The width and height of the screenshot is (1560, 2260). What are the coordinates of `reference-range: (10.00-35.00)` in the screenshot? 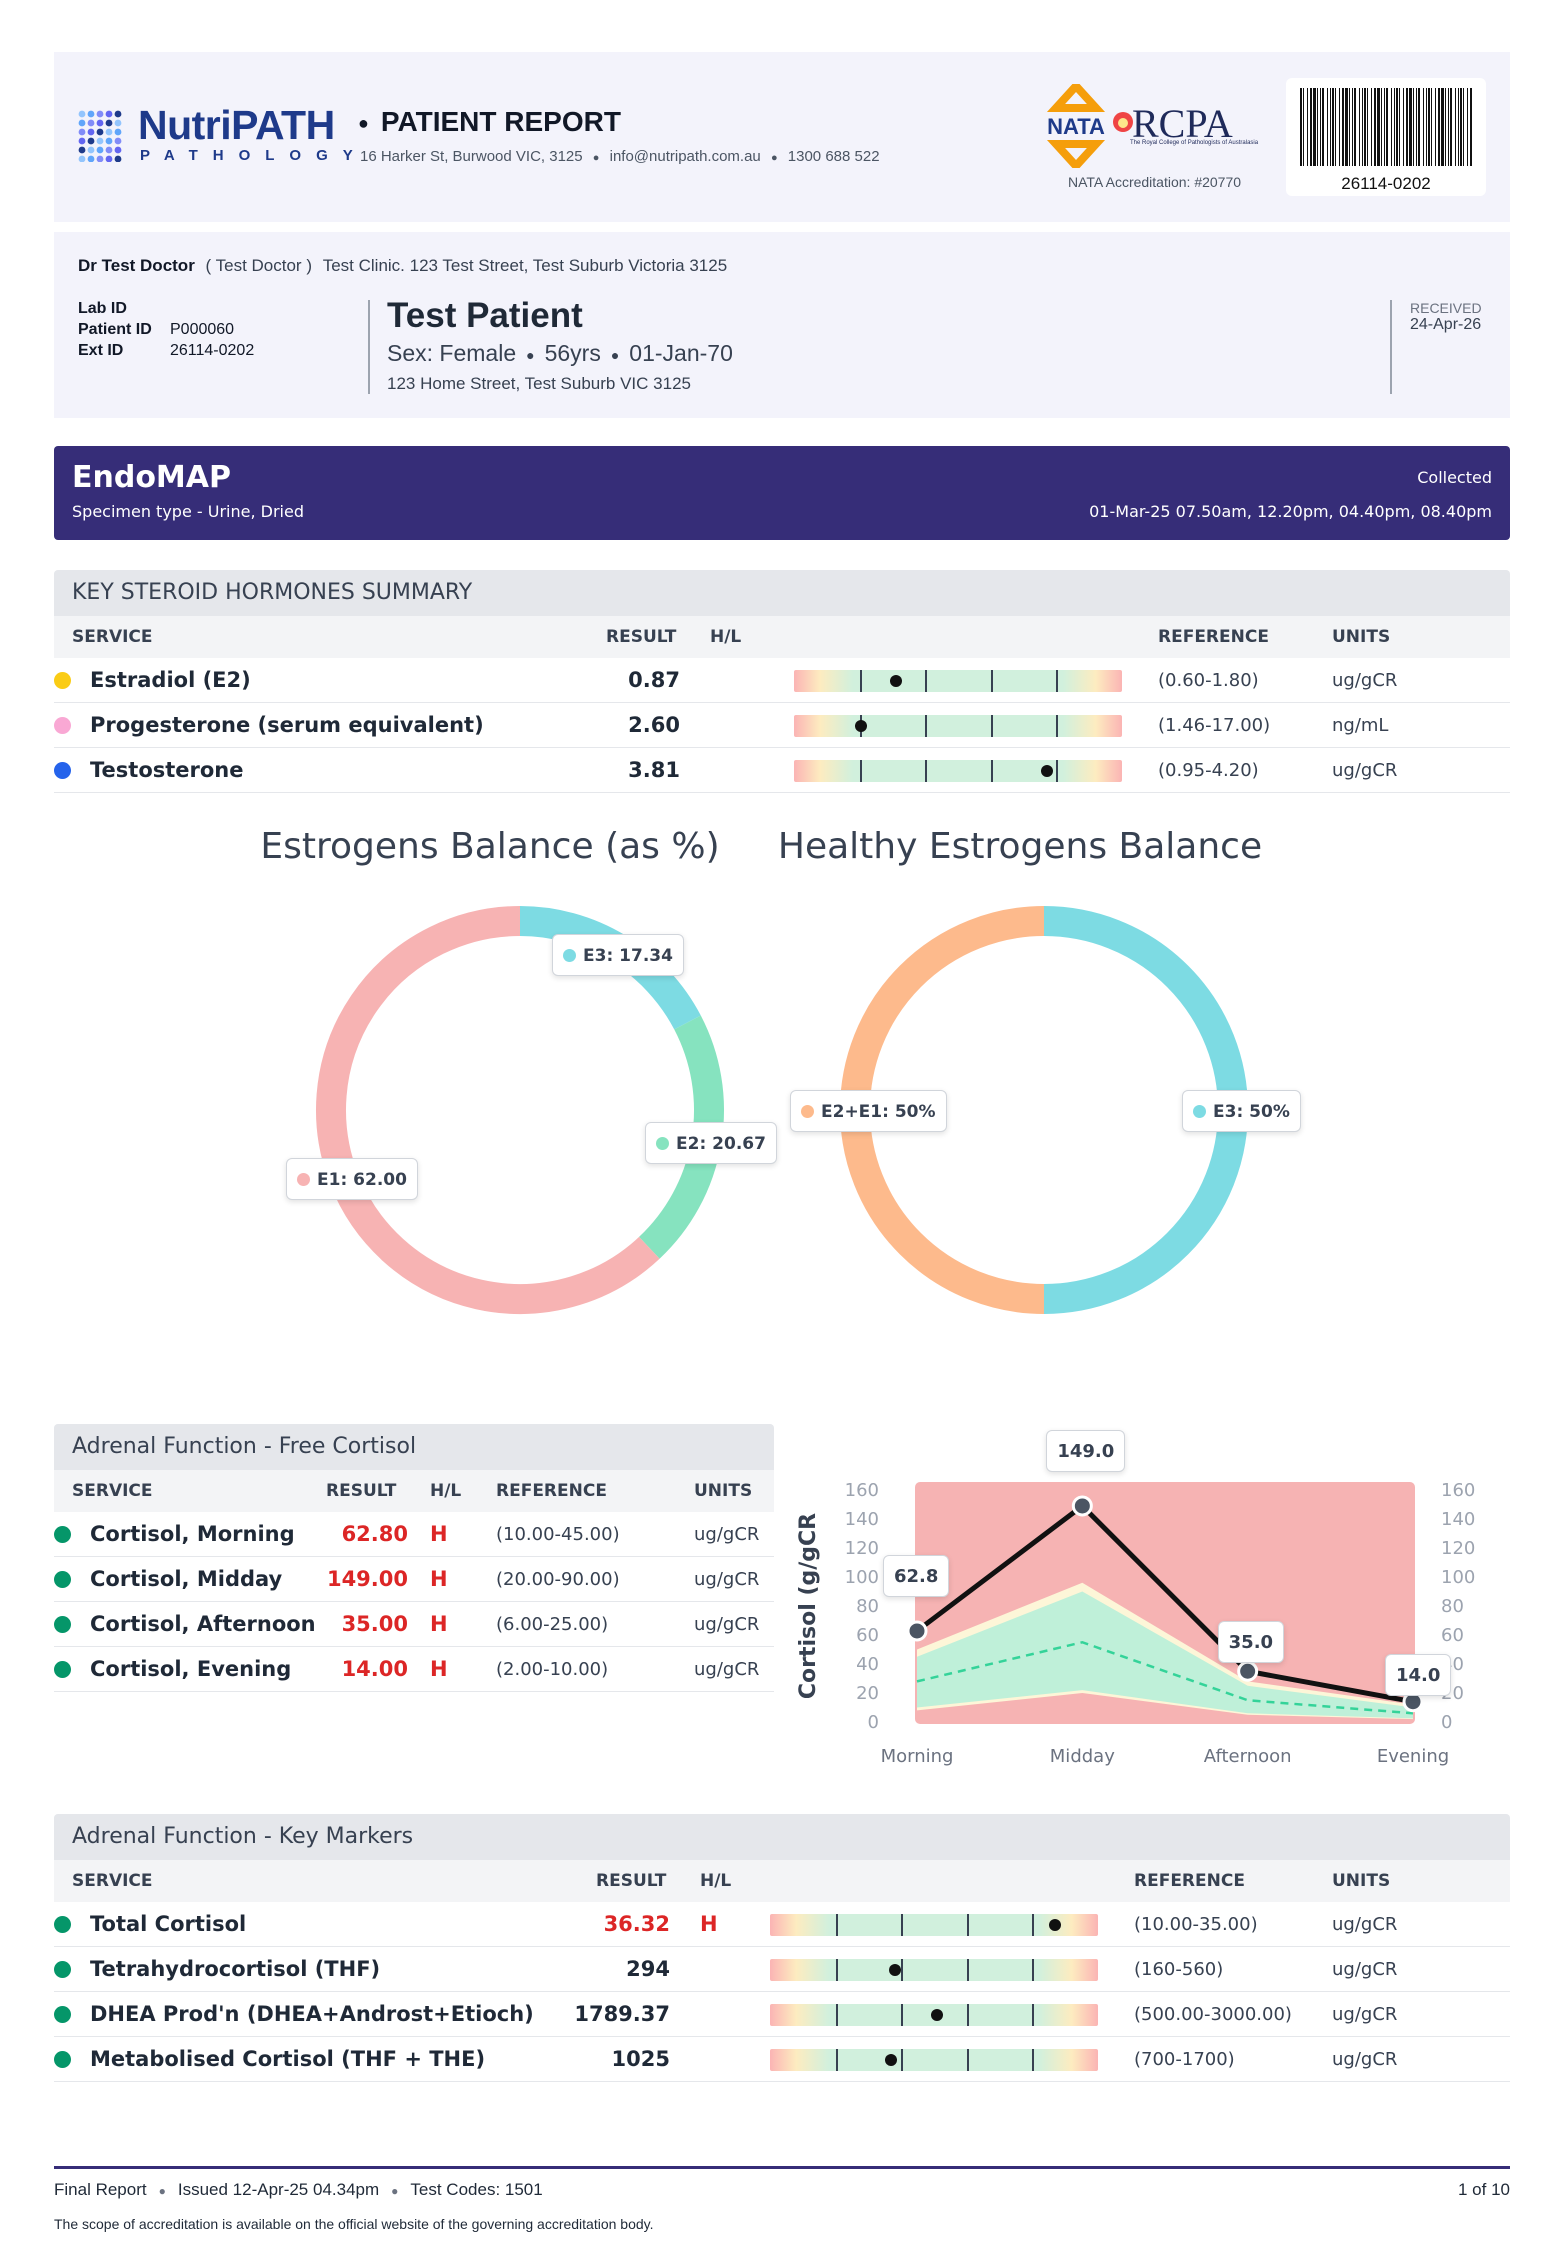 It's located at (1196, 1924).